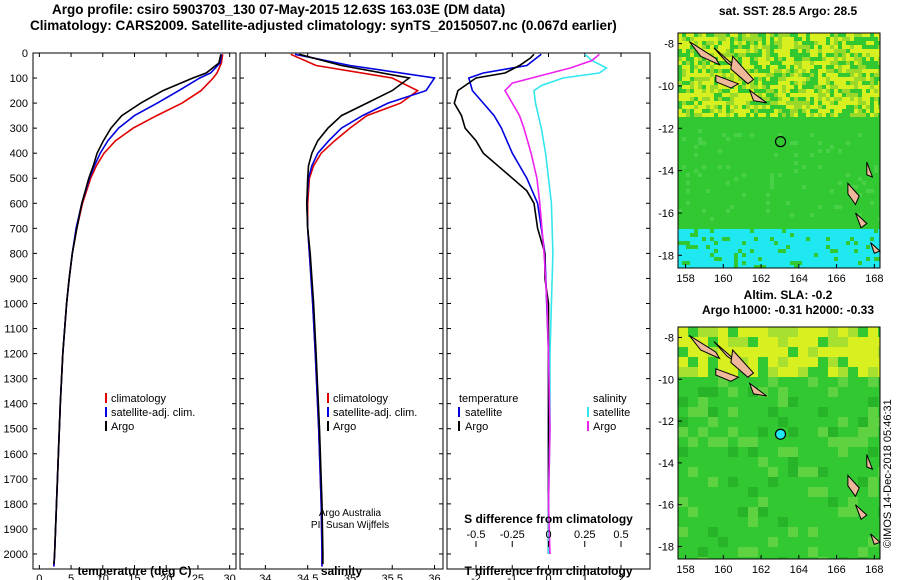 The image size is (900, 580). I want to click on legend-label: climatology, so click(139, 399).